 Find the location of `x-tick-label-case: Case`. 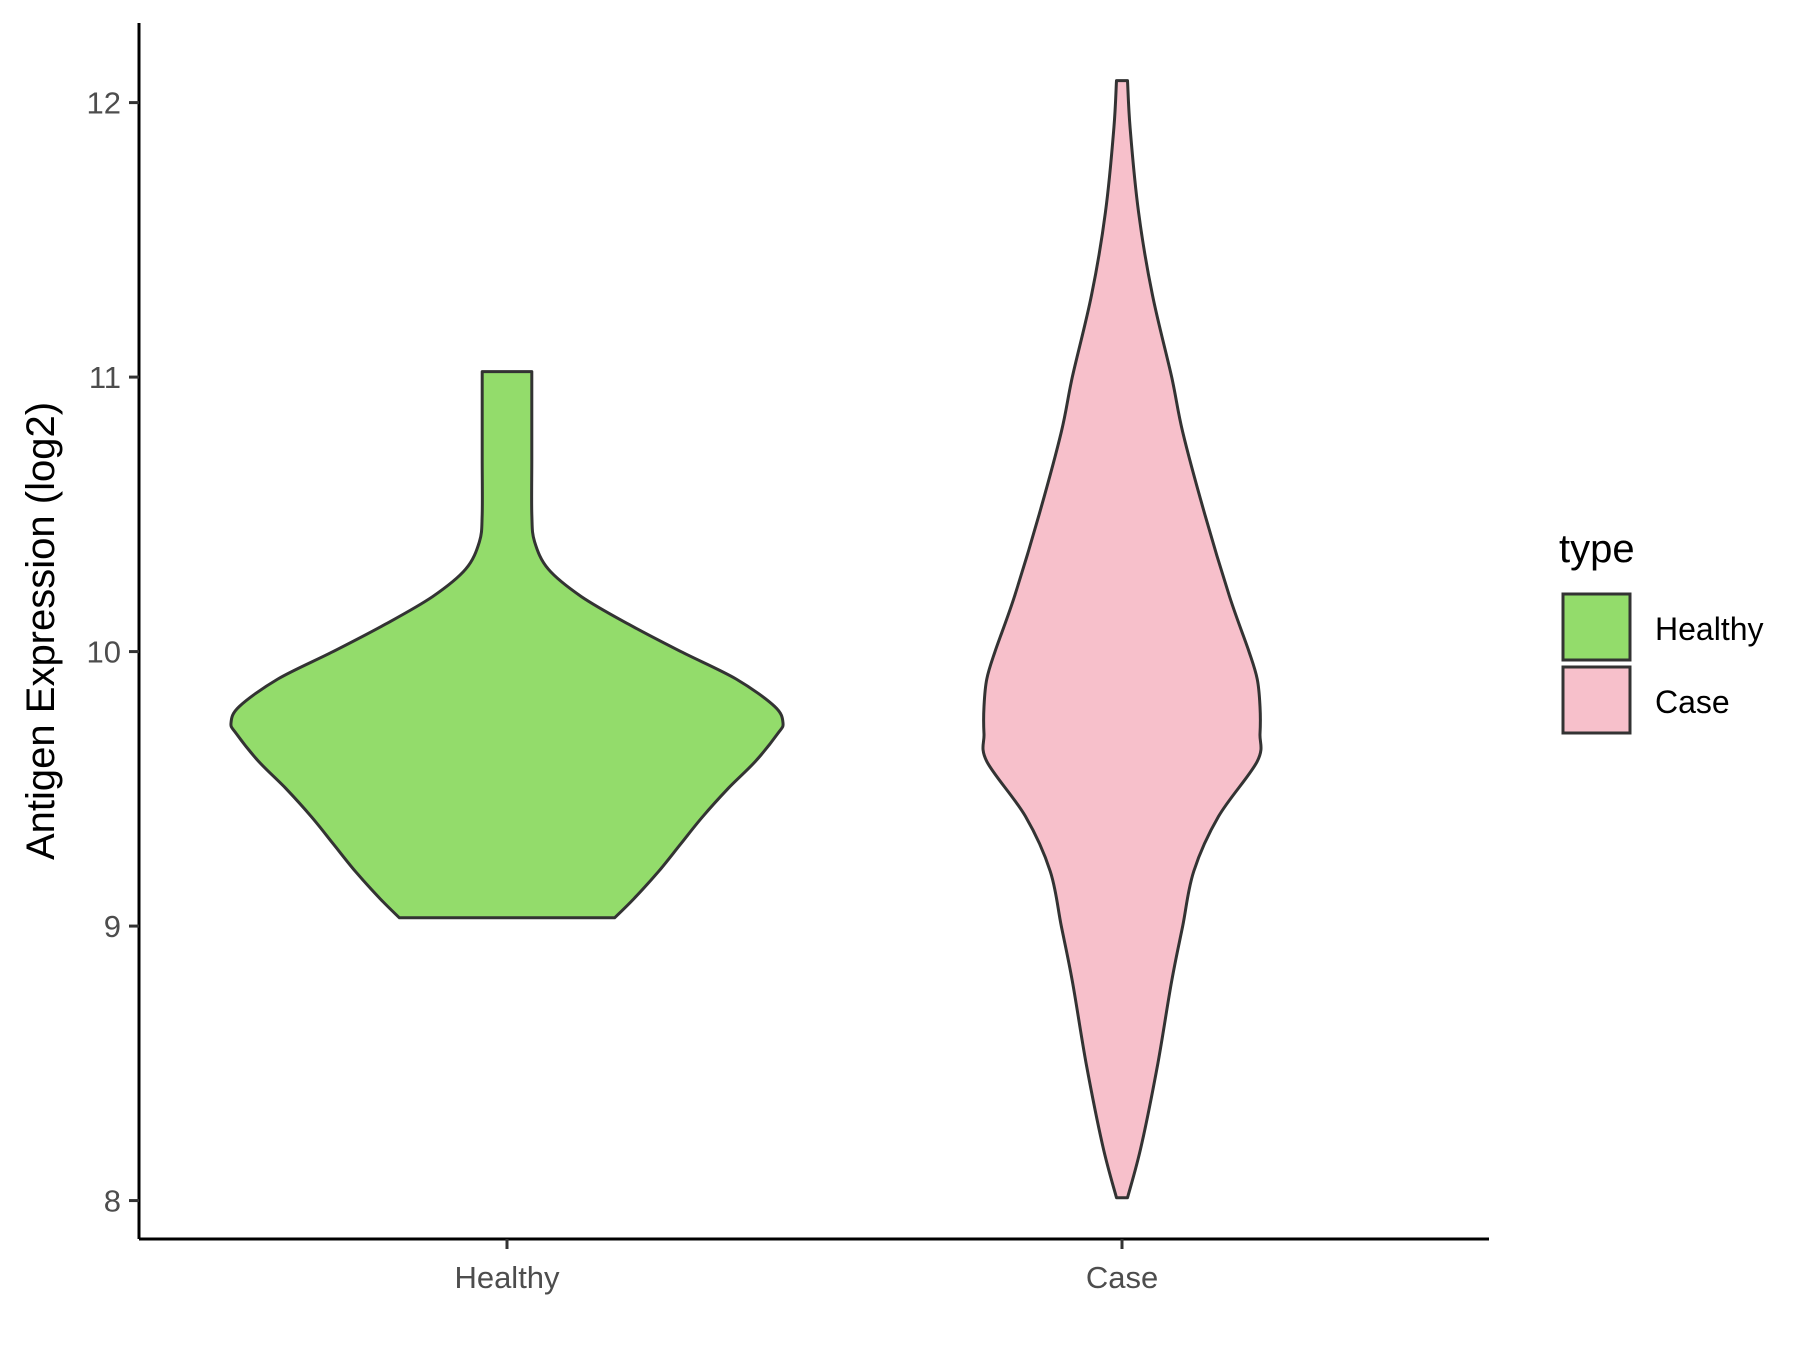

x-tick-label-case: Case is located at coordinates (1122, 1277).